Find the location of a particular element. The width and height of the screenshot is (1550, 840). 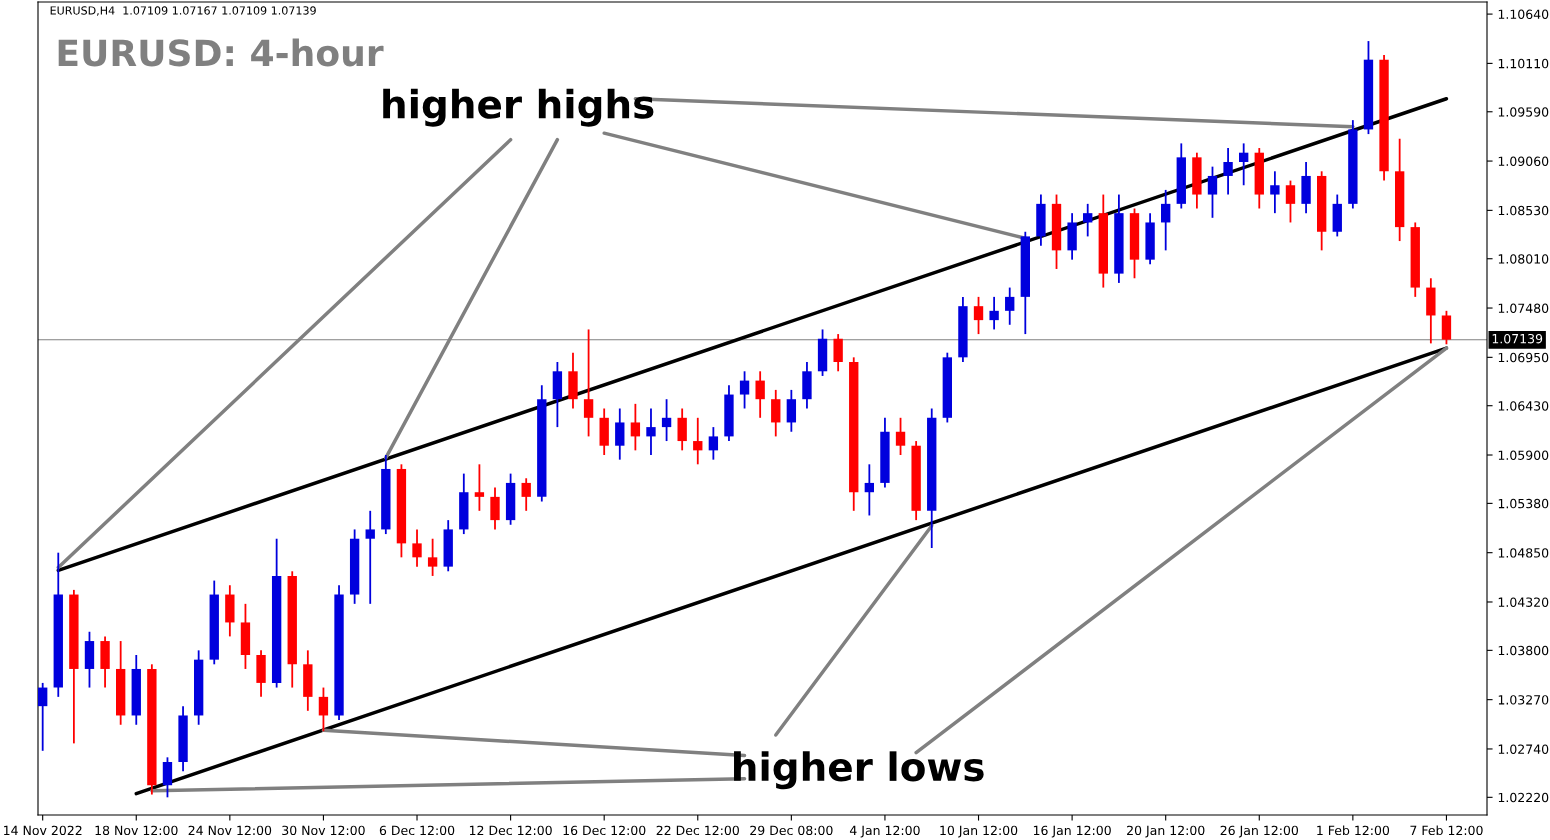

annotation: higher highs is located at coordinates (518, 107).